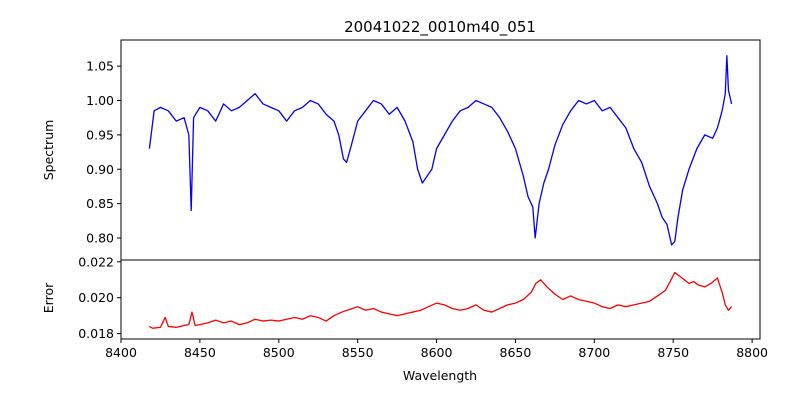 The image size is (800, 400). What do you see at coordinates (516, 352) in the screenshot?
I see `x-tick-label: 8650` at bounding box center [516, 352].